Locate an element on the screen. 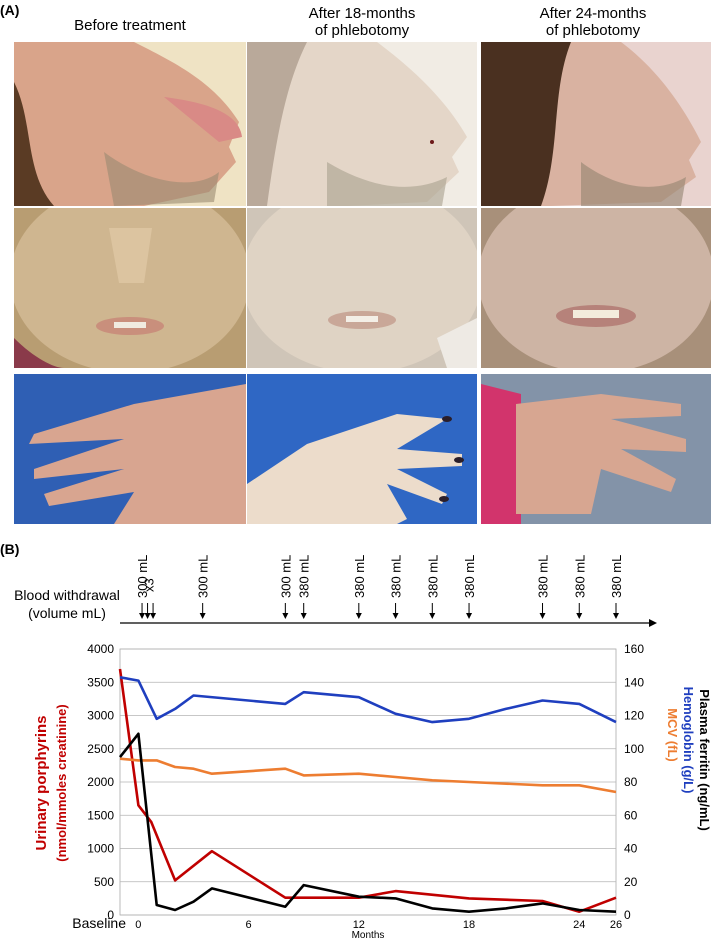  left-tick-label: 3000 is located at coordinates (100, 716).